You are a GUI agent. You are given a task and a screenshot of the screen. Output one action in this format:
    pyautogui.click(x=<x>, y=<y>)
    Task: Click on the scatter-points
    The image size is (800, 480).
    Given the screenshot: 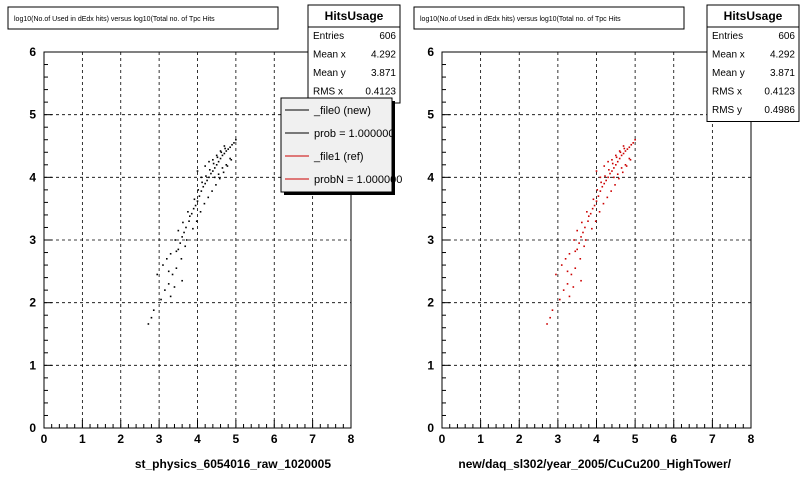 What is the action you would take?
    pyautogui.click(x=192, y=231)
    